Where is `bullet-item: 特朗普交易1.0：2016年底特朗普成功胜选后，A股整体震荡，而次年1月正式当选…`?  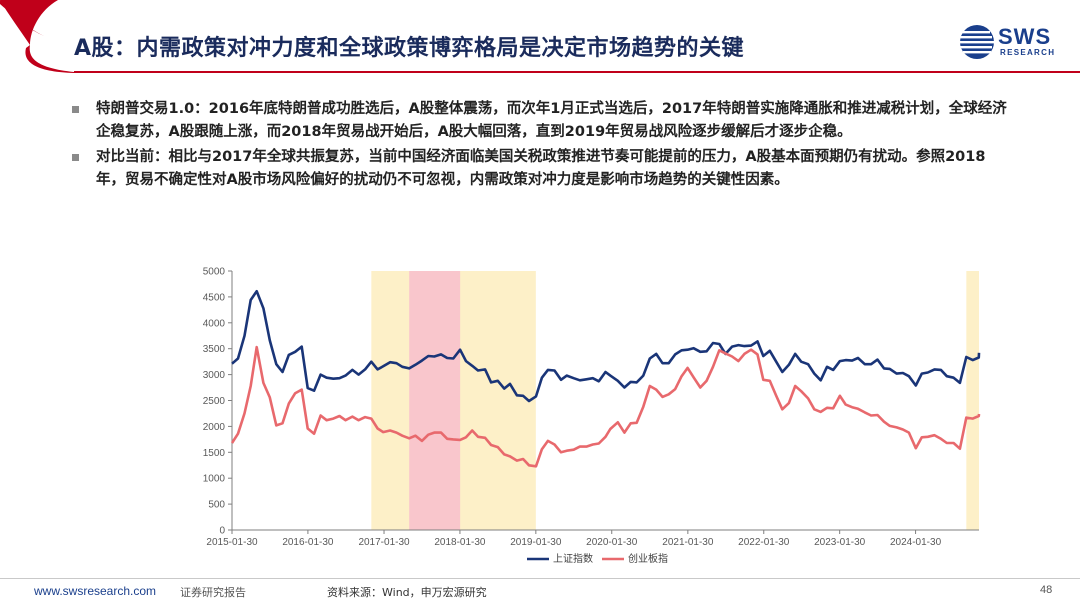
bullet-item: 特朗普交易1.0：2016年底特朗普成功胜选后，A股整体震荡，而次年1月正式当选… is located at coordinates (540, 121).